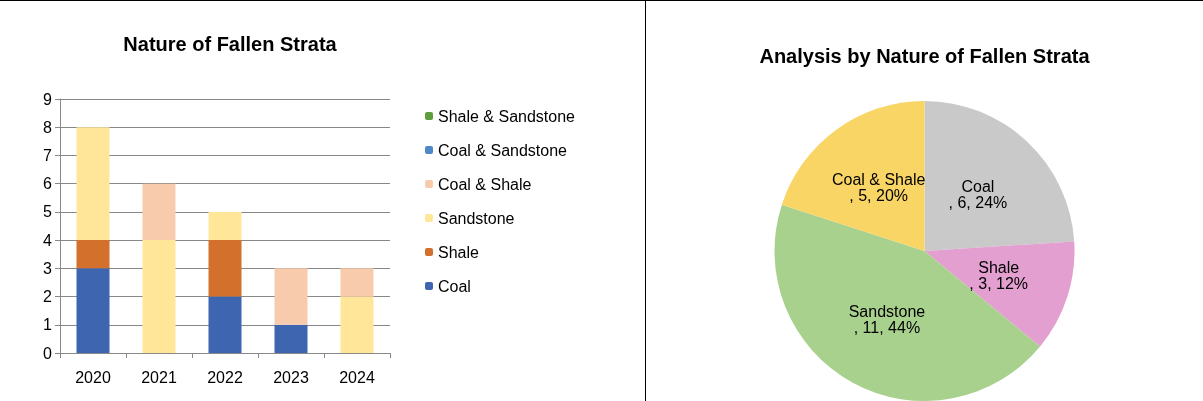  I want to click on y-tick-label: 3, so click(48, 268).